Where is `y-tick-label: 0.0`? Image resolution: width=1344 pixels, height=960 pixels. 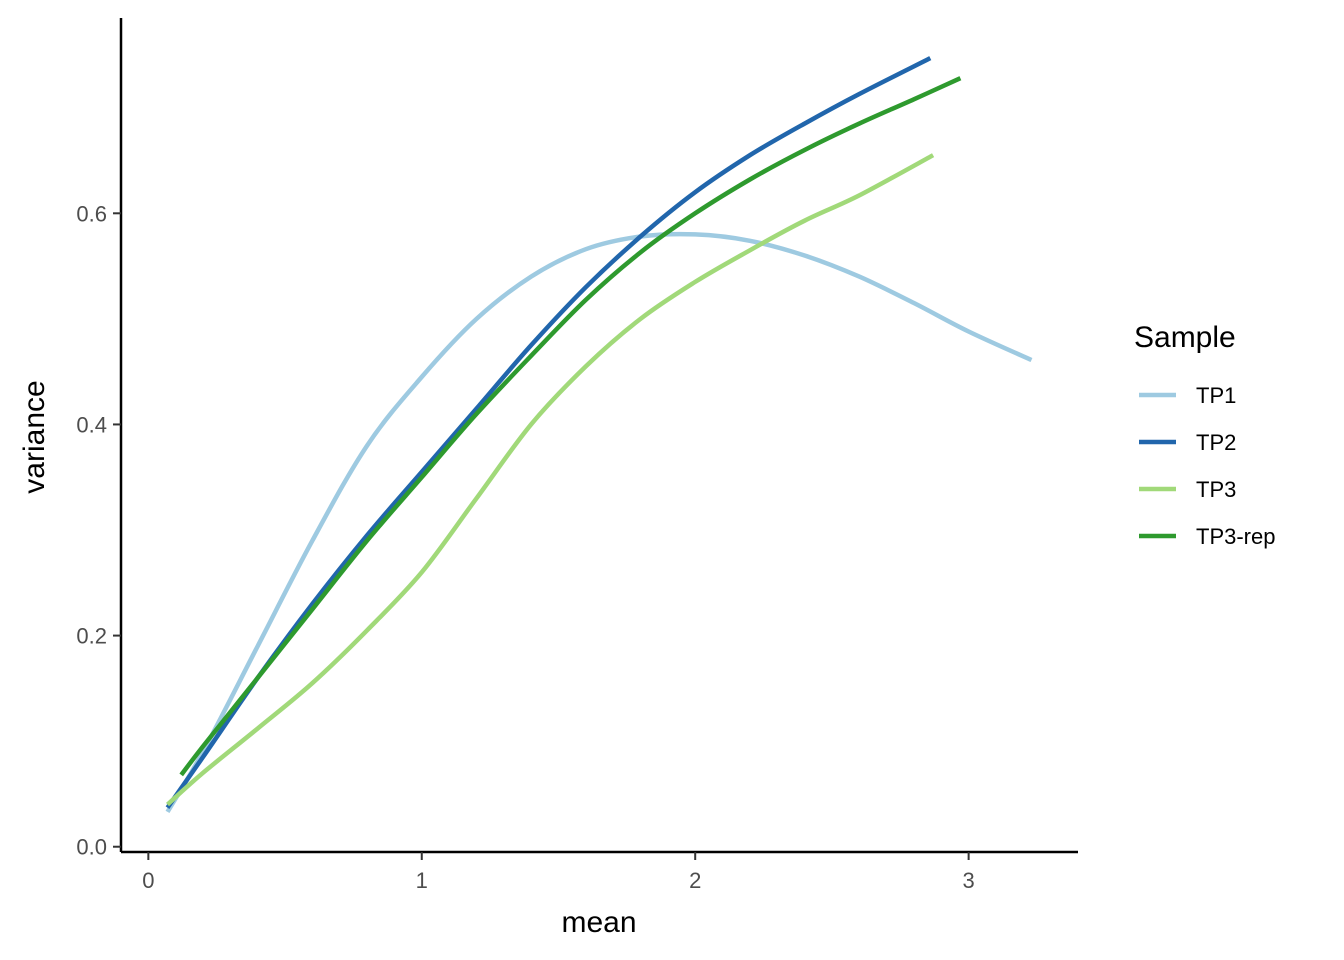
y-tick-label: 0.0 is located at coordinates (91, 847).